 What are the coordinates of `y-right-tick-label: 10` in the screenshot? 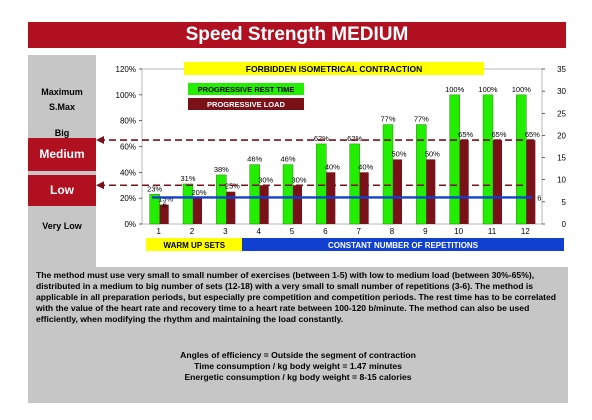 It's located at (561, 180).